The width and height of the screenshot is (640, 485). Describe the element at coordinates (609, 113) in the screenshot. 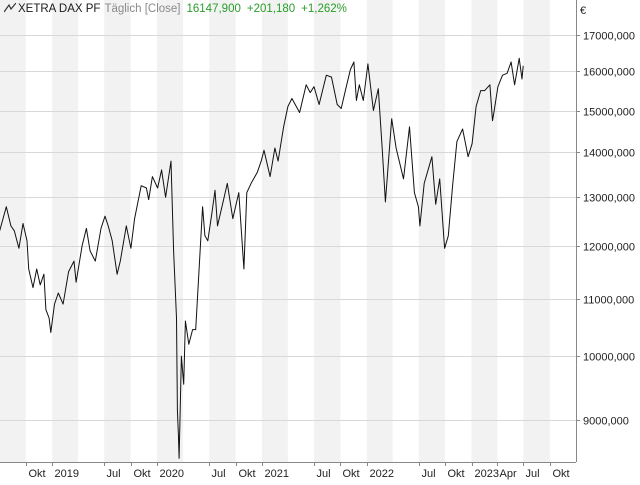

I see `y-tick-label: 15000,000` at that location.